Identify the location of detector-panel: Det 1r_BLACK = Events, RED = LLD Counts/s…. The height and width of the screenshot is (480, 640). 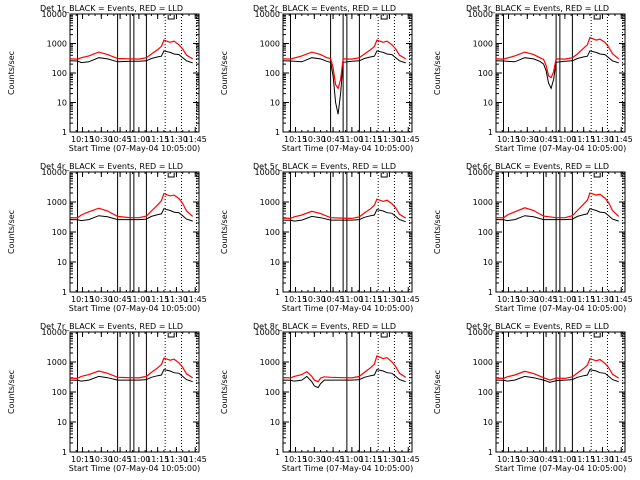
(107, 78).